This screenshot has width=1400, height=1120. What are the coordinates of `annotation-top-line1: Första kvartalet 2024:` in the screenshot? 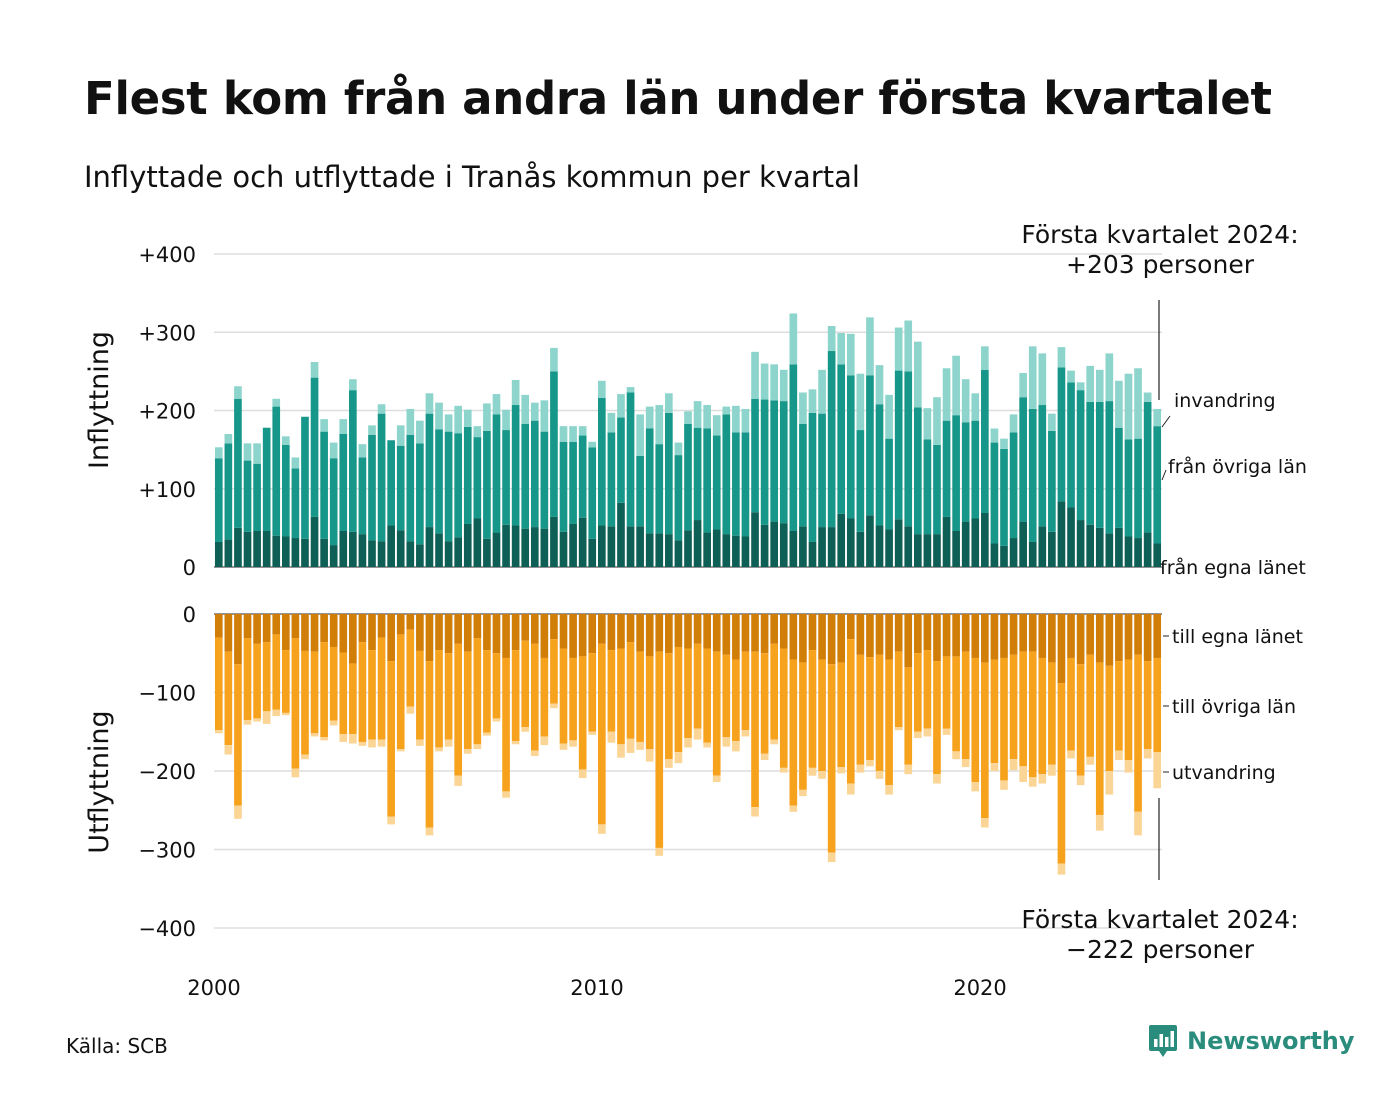 It's located at (1159, 234).